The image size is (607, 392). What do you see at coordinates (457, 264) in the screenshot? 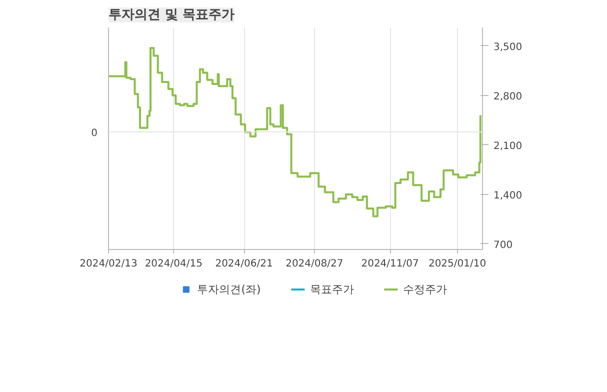
I see `x-tick-label: 2025/01/10` at bounding box center [457, 264].